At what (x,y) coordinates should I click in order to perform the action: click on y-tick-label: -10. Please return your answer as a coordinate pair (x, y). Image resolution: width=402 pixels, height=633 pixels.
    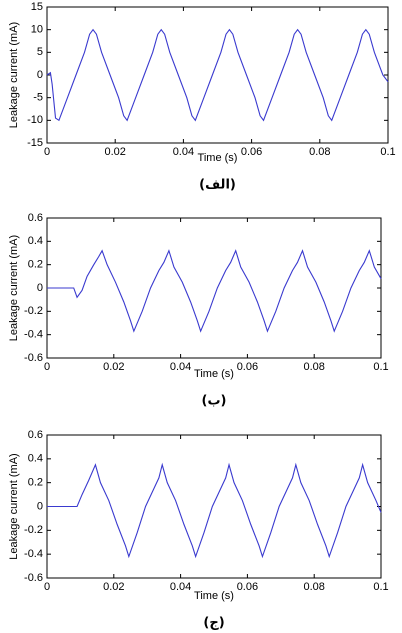
    Looking at the image, I should click on (35, 120).